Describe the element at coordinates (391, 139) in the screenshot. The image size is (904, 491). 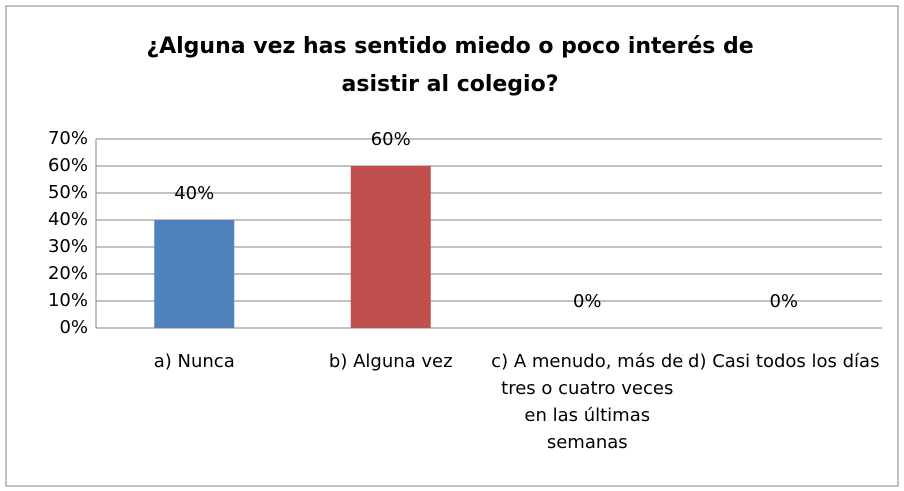
I see `data-label: 60%` at that location.